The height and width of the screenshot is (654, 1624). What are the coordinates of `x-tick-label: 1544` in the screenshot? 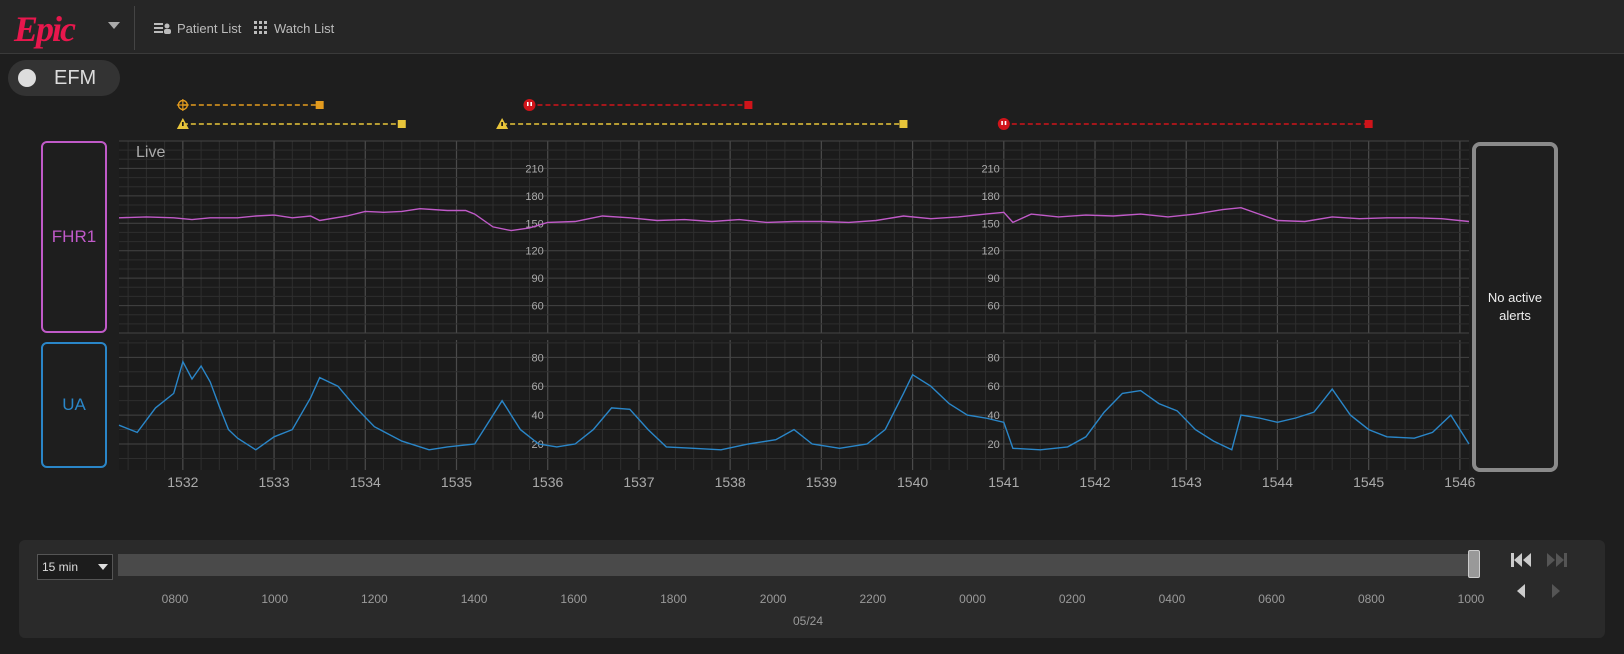 It's located at (1277, 482).